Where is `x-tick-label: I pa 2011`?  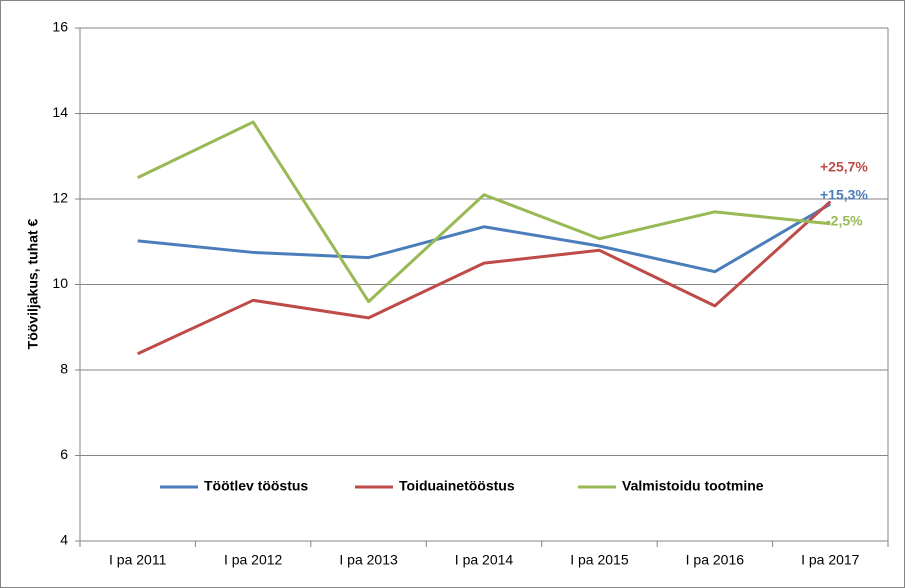 x-tick-label: I pa 2011 is located at coordinates (138, 560).